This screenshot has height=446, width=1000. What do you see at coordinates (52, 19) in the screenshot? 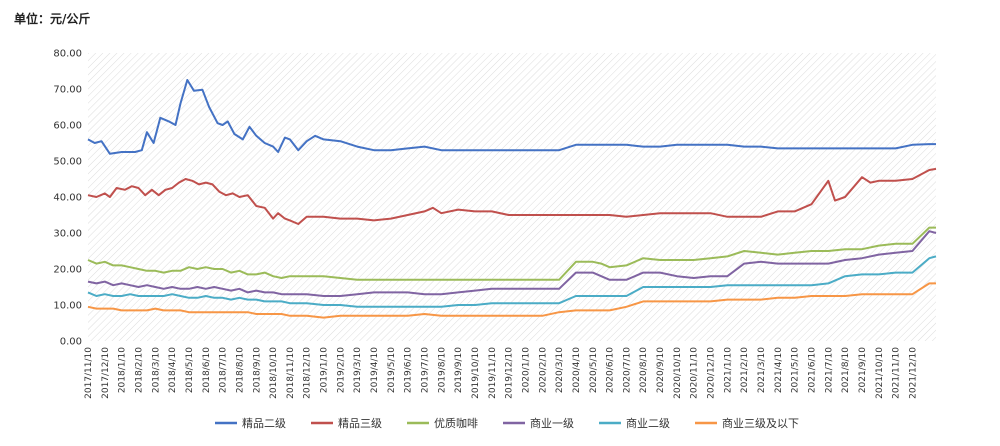
I see `unit-label: 单位：元/公斤` at bounding box center [52, 19].